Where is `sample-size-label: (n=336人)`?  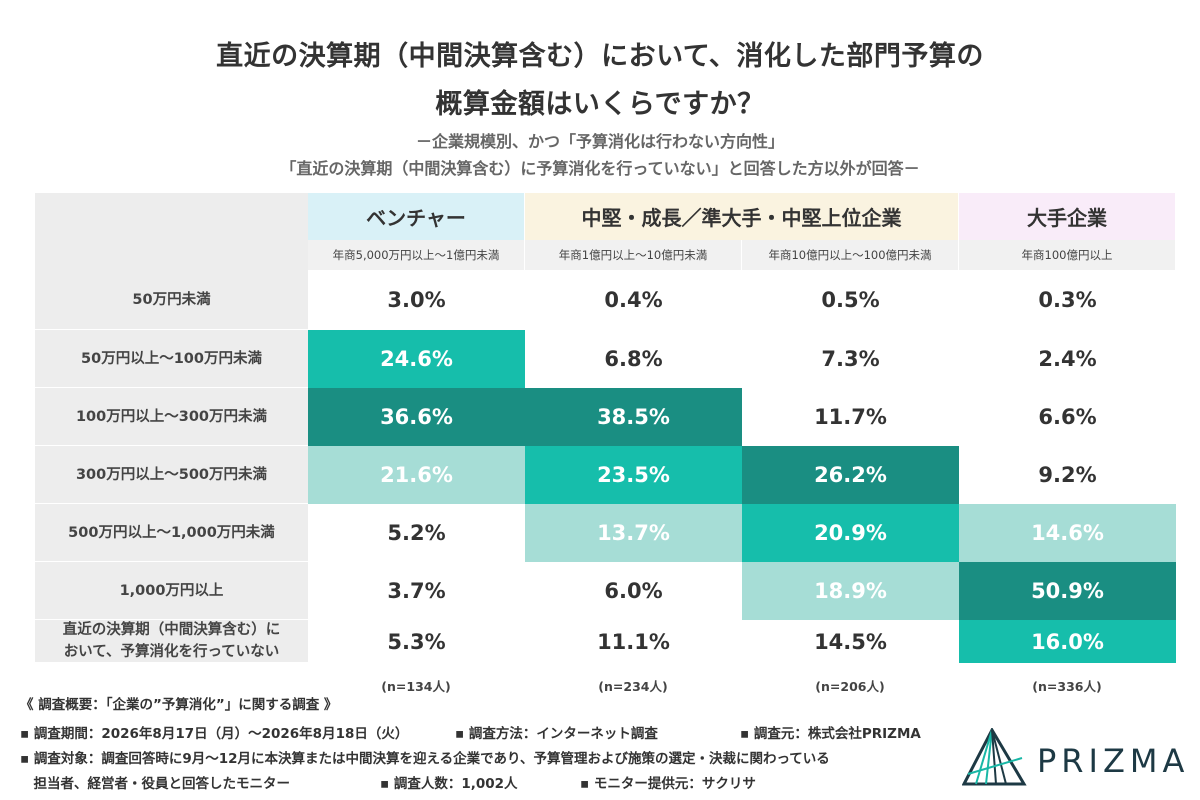 sample-size-label: (n=336人) is located at coordinates (1067, 686).